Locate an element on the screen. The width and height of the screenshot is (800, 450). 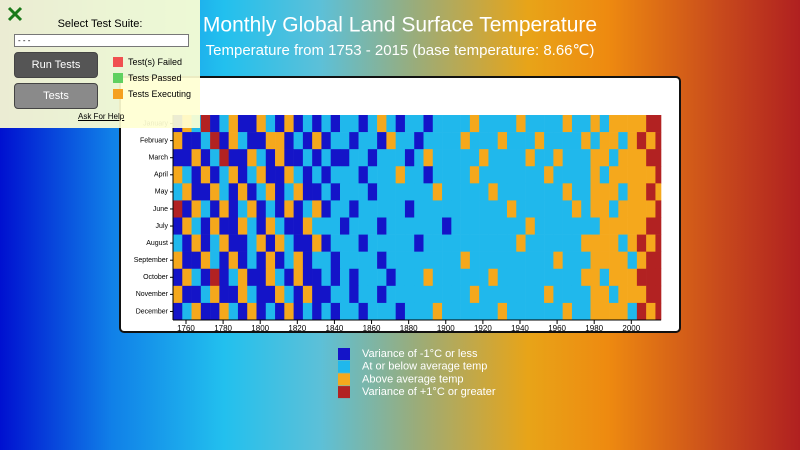
x-tick-label: 1920 is located at coordinates (483, 328).